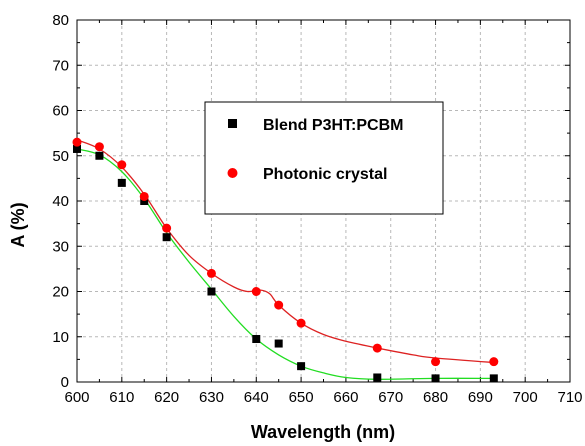 The image size is (585, 446). What do you see at coordinates (525, 397) in the screenshot?
I see `x-tick-label: 700` at bounding box center [525, 397].